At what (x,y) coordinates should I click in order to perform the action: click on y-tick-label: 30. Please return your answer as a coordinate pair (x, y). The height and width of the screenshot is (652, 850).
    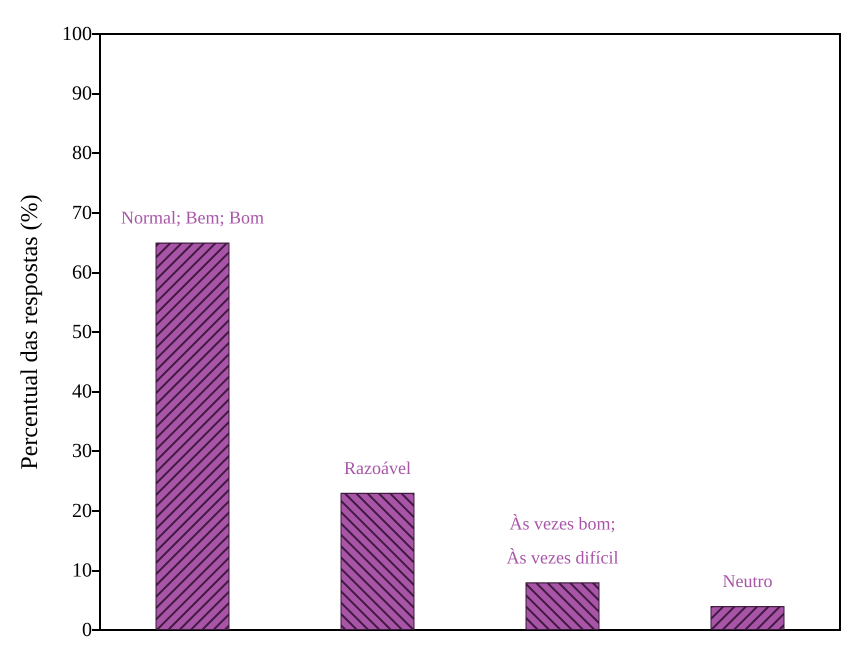
    Looking at the image, I should click on (82, 451).